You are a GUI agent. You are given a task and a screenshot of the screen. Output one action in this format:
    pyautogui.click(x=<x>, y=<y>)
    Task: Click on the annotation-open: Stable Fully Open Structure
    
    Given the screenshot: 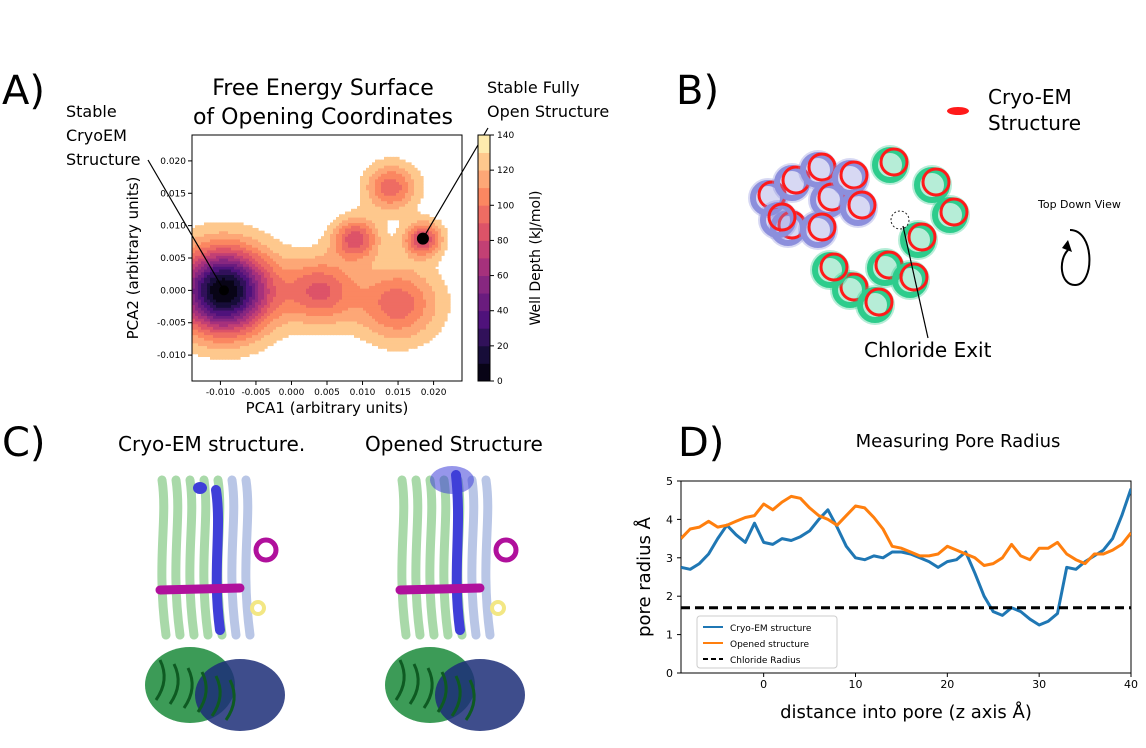 What is the action you would take?
    pyautogui.click(x=548, y=100)
    